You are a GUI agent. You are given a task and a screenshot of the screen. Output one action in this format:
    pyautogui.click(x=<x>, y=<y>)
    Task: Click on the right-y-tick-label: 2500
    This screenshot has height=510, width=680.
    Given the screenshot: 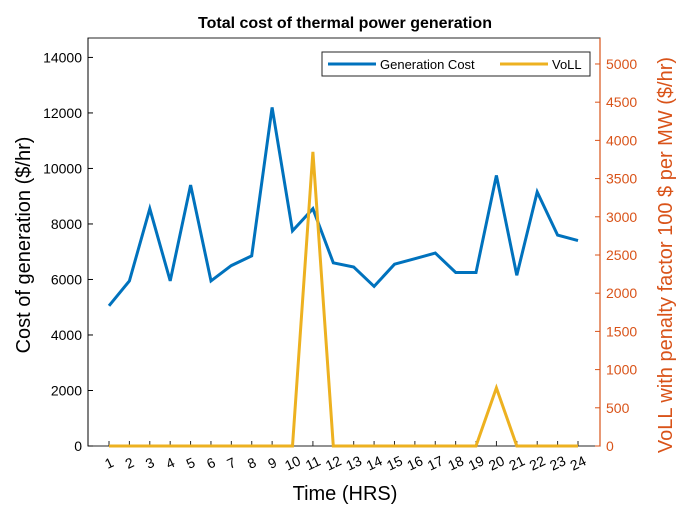 What is the action you would take?
    pyautogui.click(x=621, y=255)
    